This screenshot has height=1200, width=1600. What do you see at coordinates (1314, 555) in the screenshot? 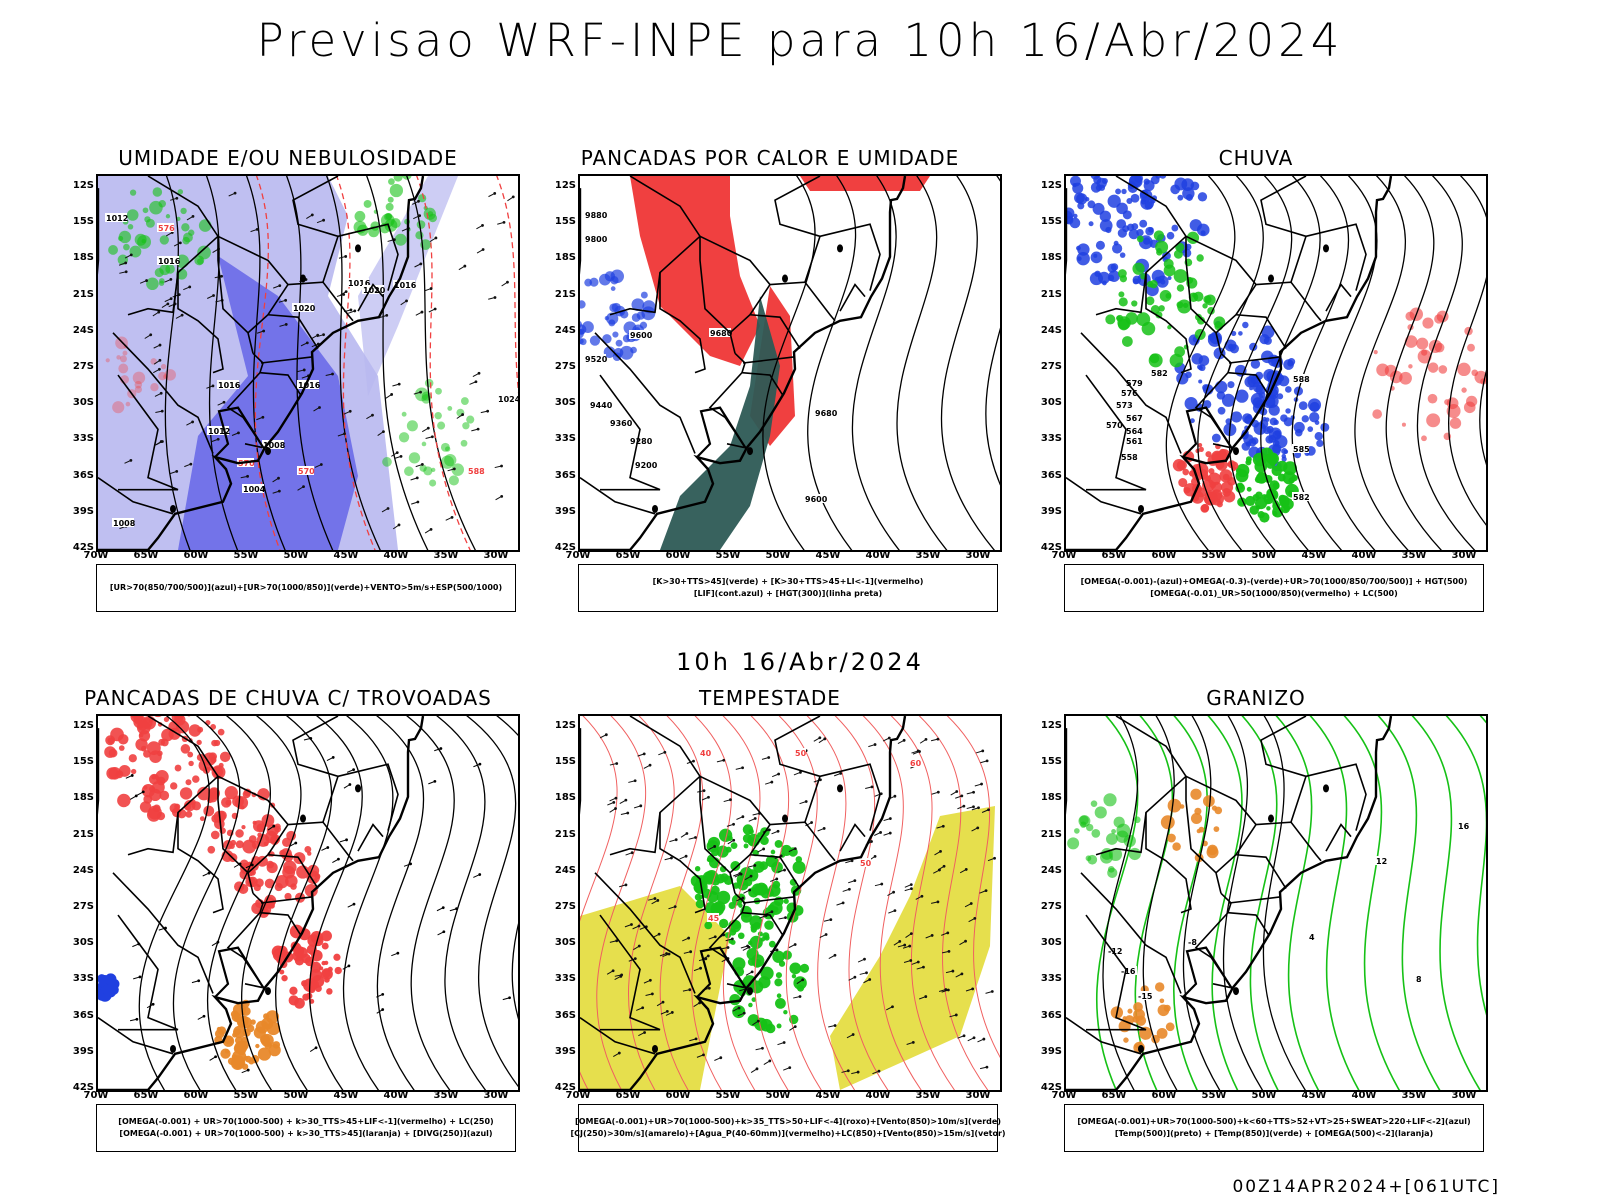
I see `lon-tick-label: 45W` at bounding box center [1314, 555].